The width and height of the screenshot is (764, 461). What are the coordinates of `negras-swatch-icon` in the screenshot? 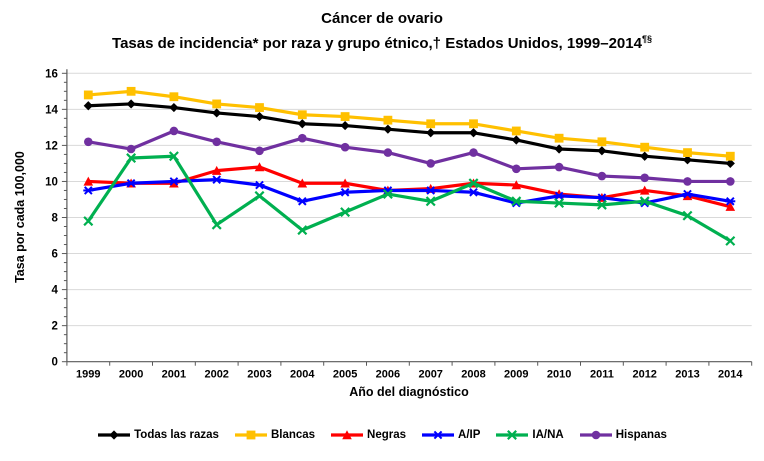 It's located at (347, 435).